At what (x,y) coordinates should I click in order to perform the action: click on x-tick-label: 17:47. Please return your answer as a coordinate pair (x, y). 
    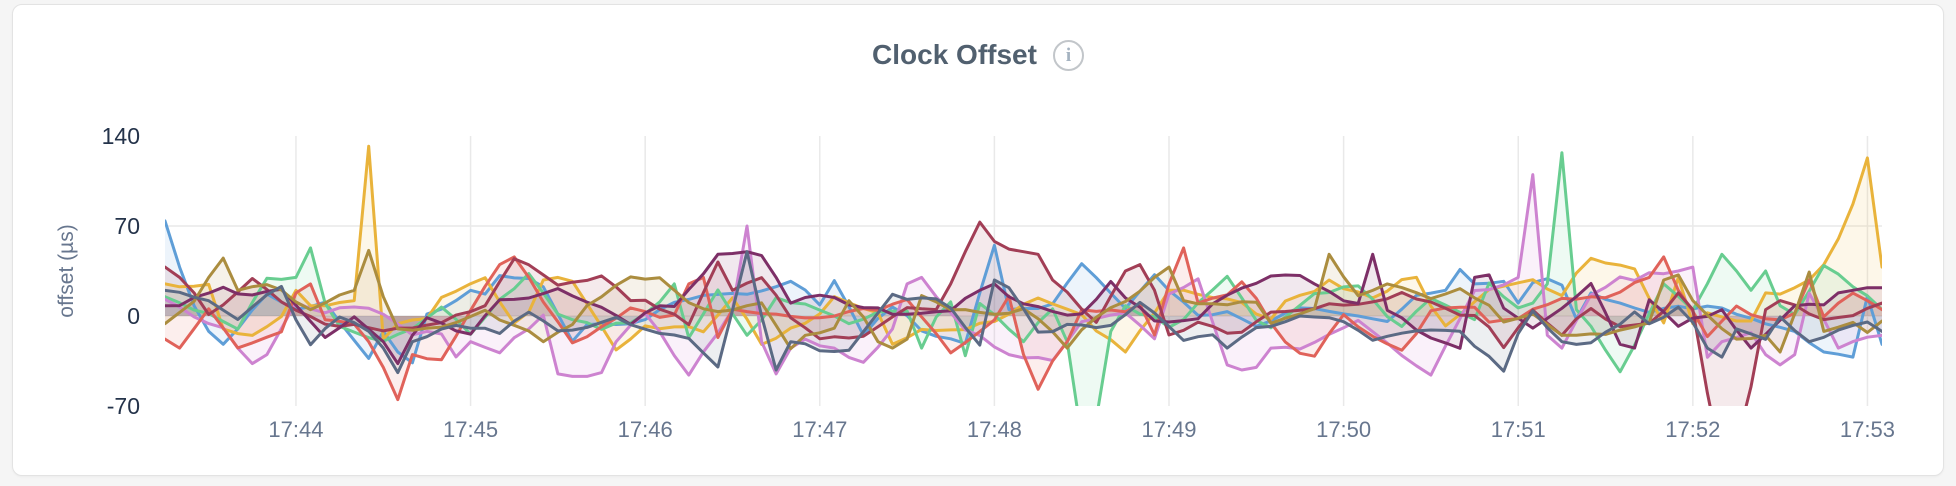
    Looking at the image, I should click on (819, 429).